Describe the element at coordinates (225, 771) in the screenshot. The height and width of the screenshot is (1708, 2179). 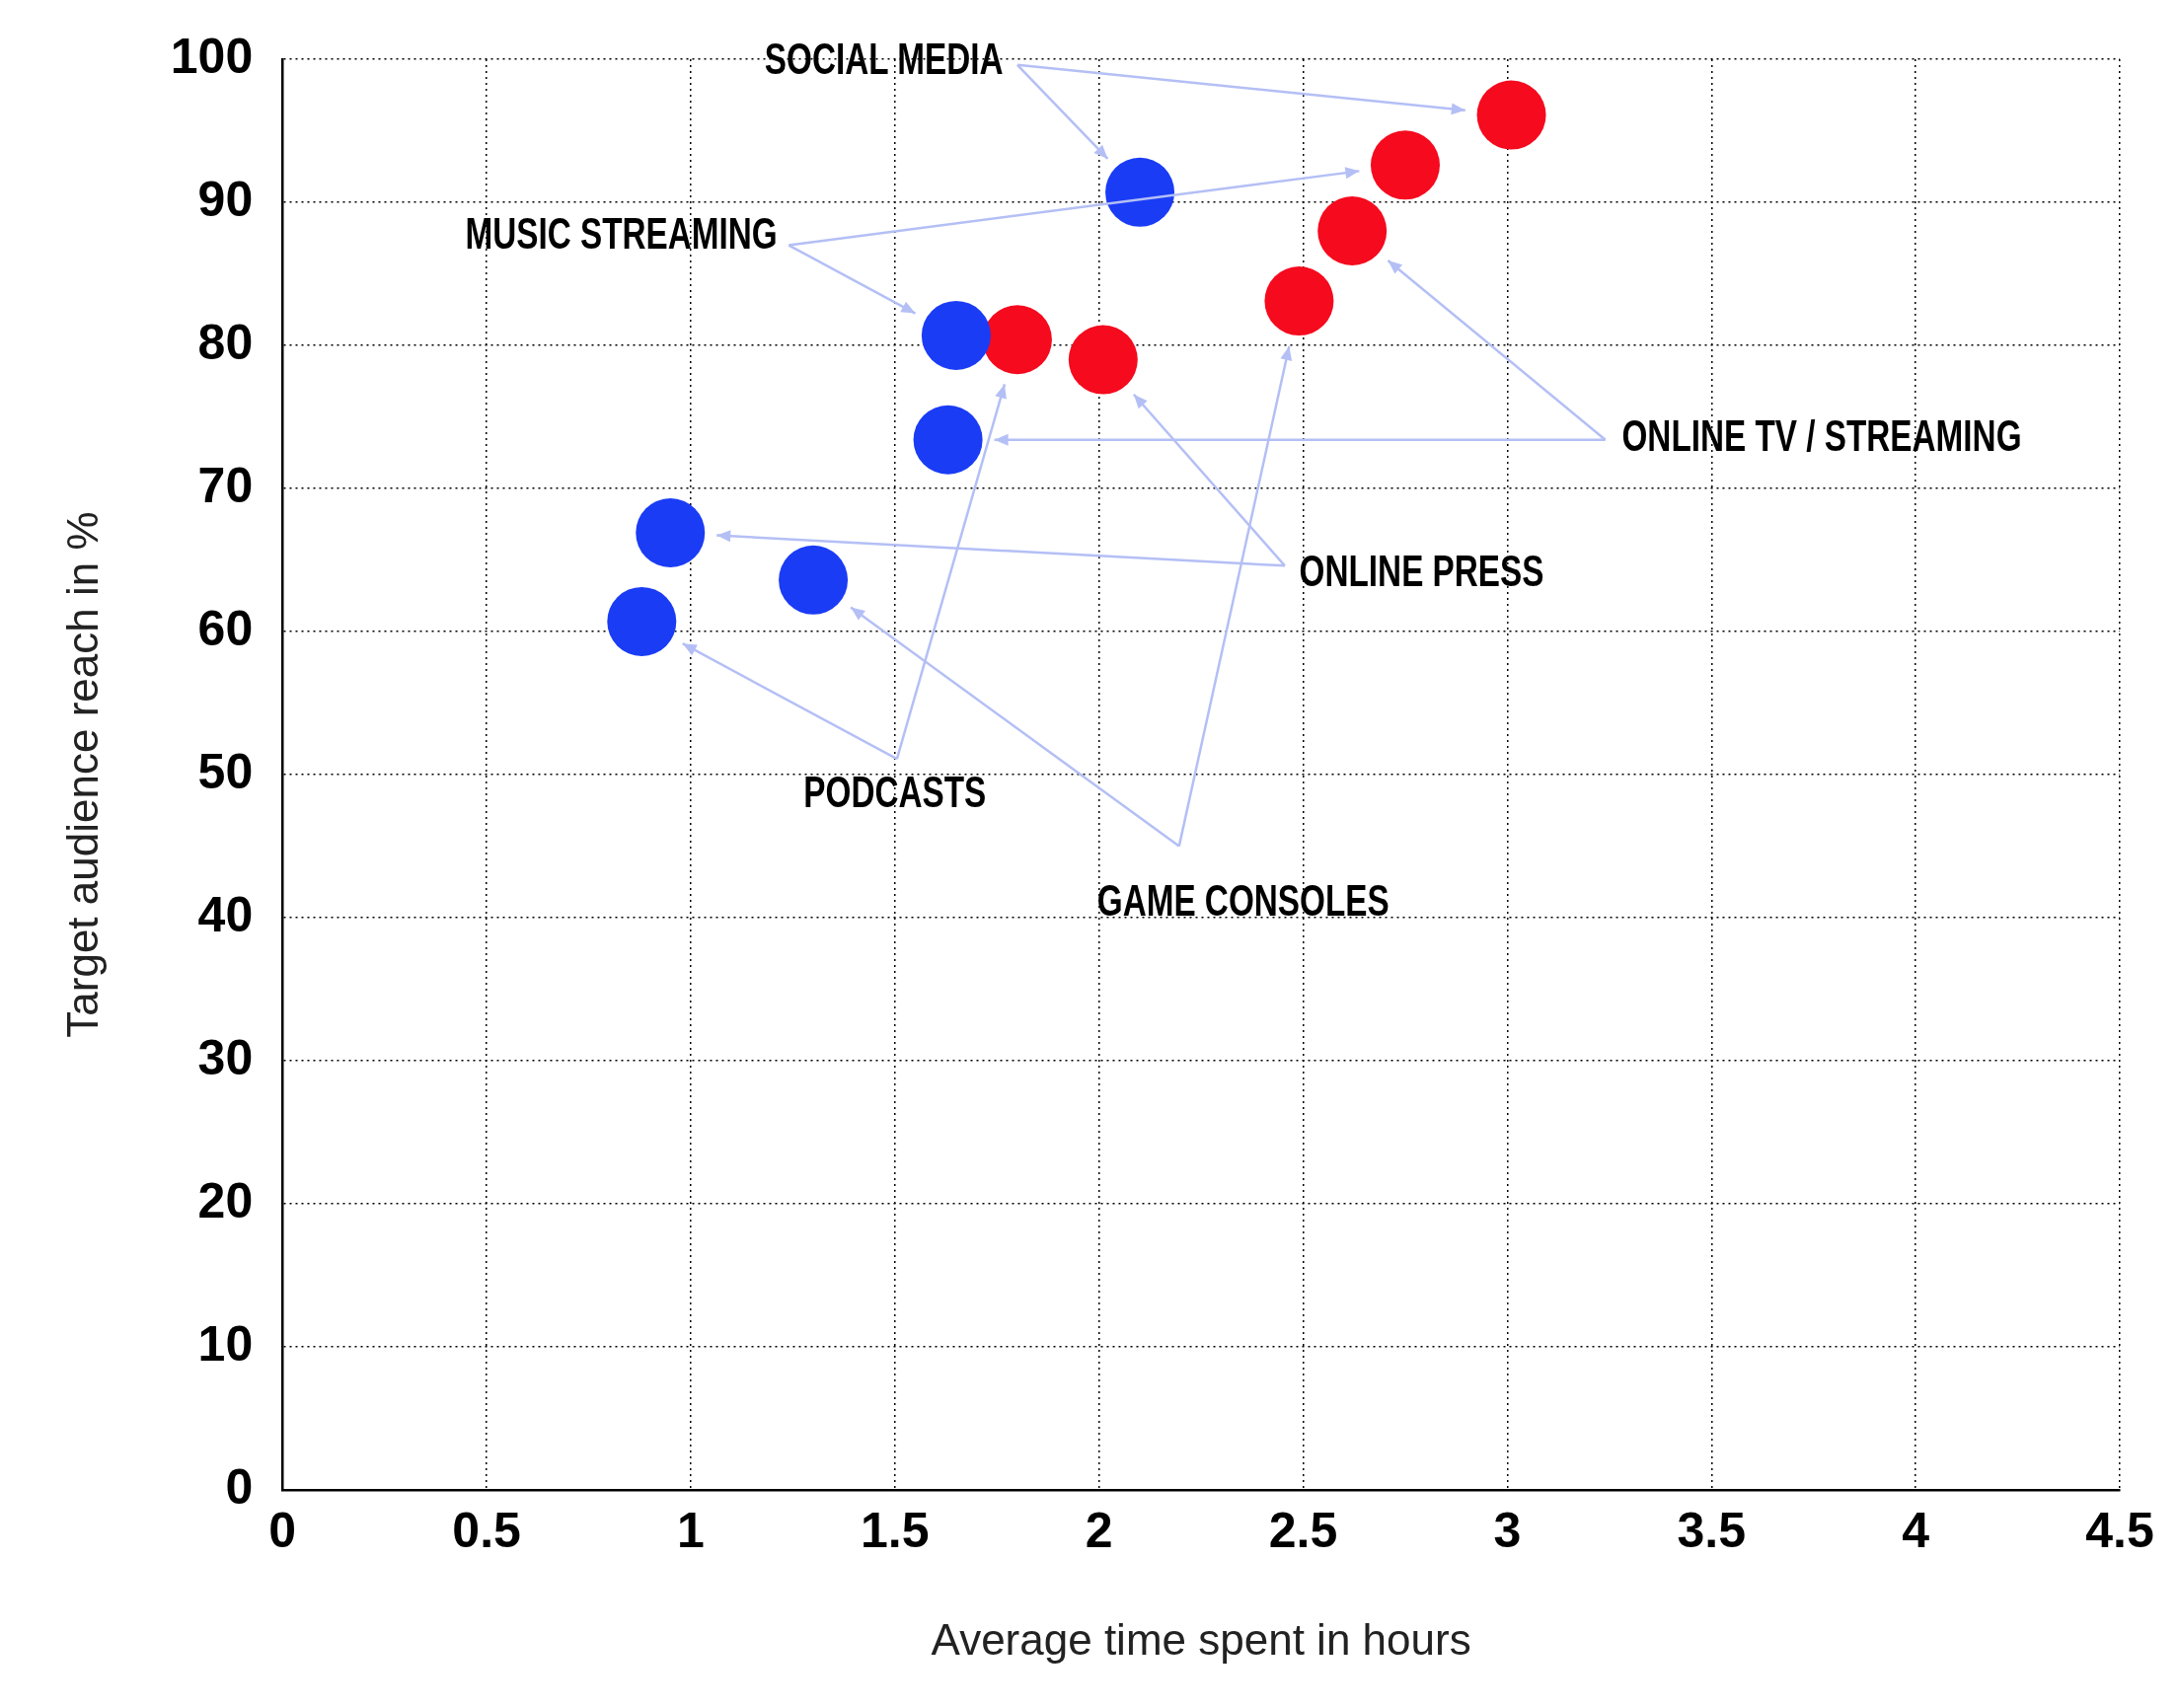
I see `y-tick-label: 50` at that location.